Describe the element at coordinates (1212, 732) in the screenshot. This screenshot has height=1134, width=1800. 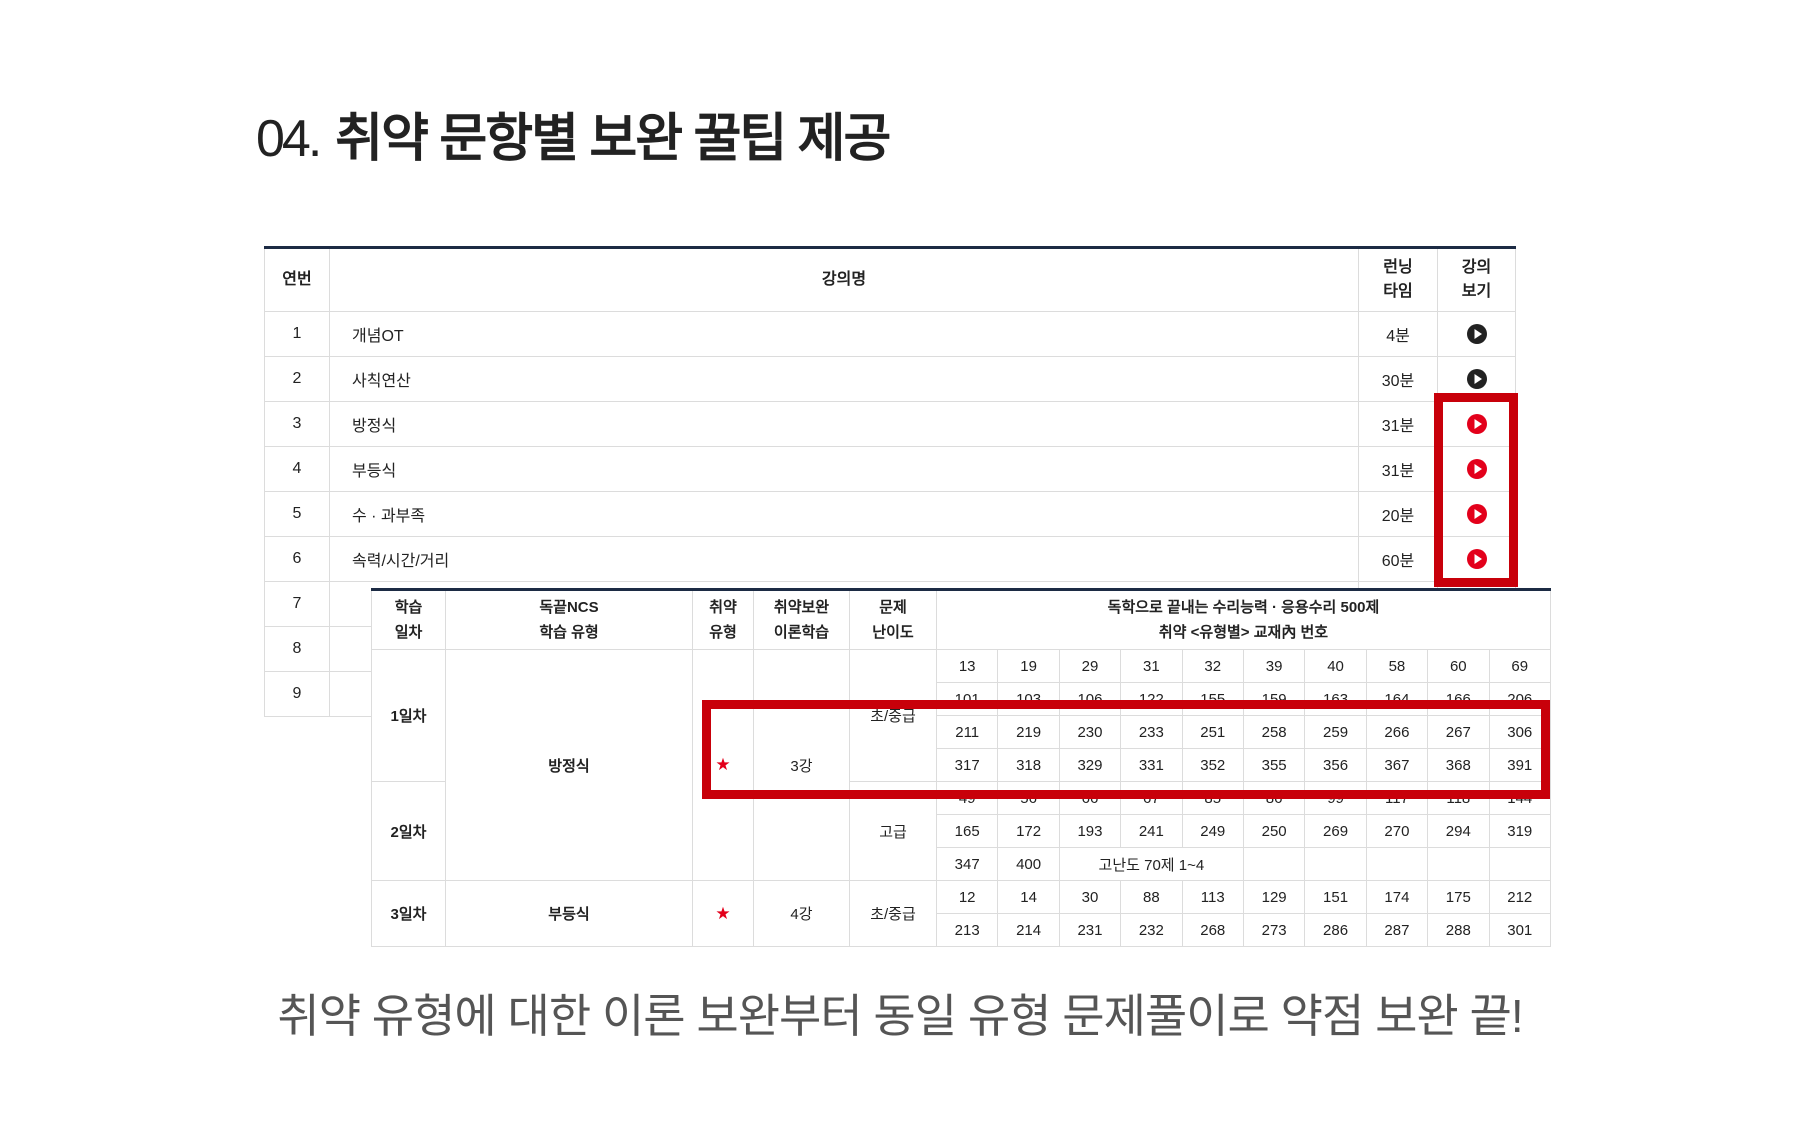
I see `problem-number: 251` at that location.